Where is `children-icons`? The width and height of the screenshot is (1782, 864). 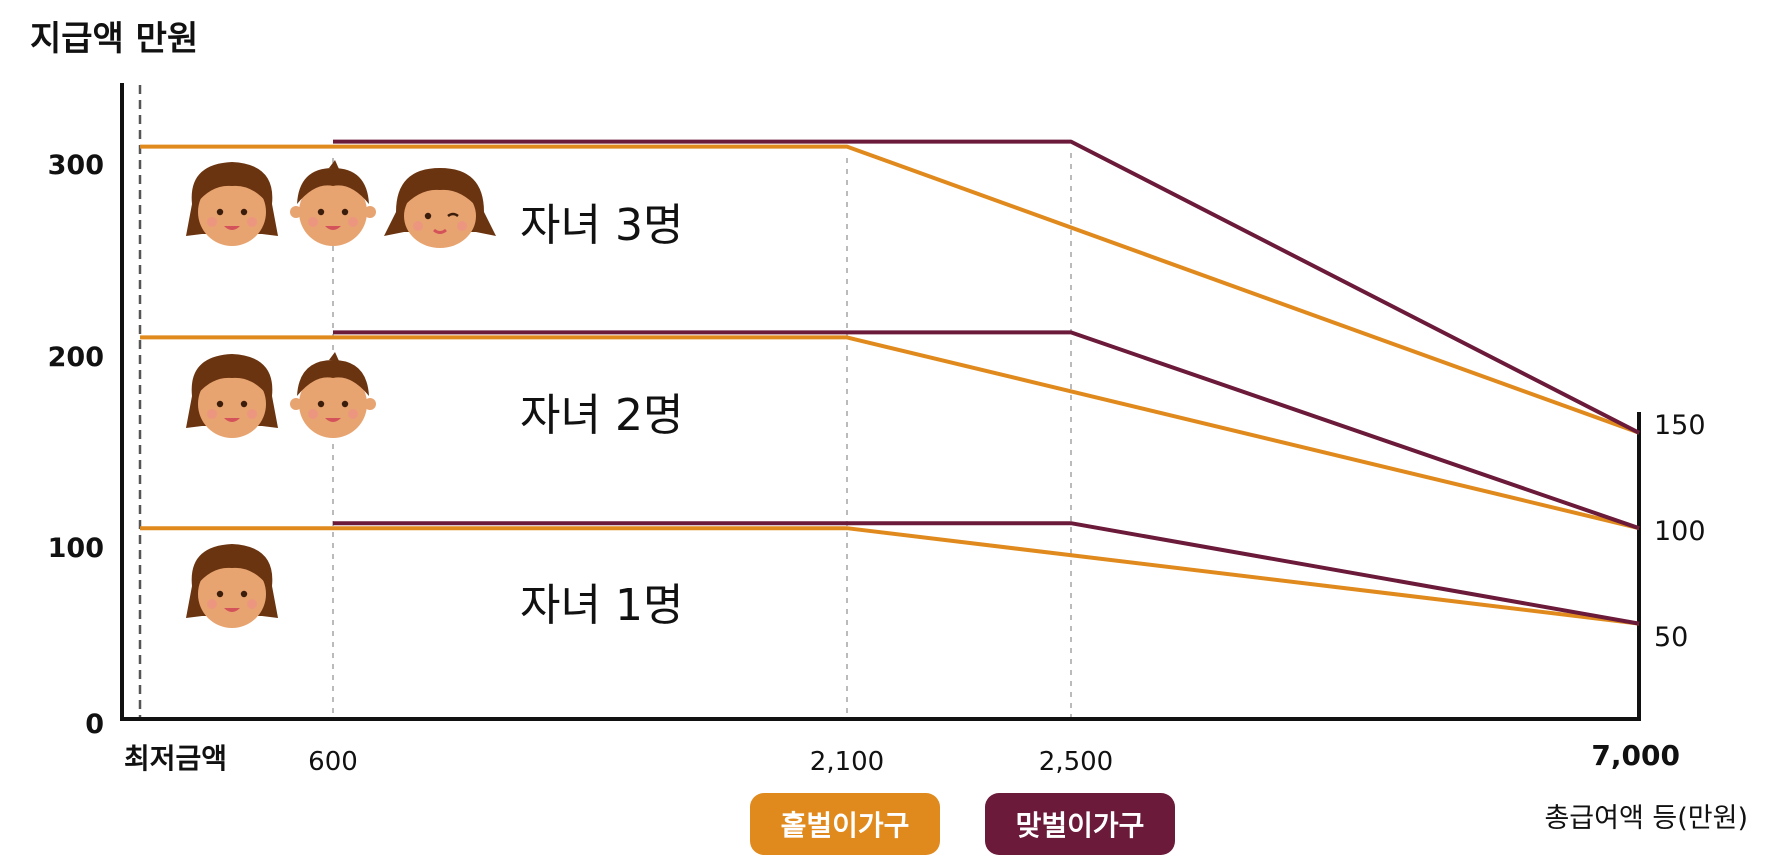 children-icons is located at coordinates (342, 394).